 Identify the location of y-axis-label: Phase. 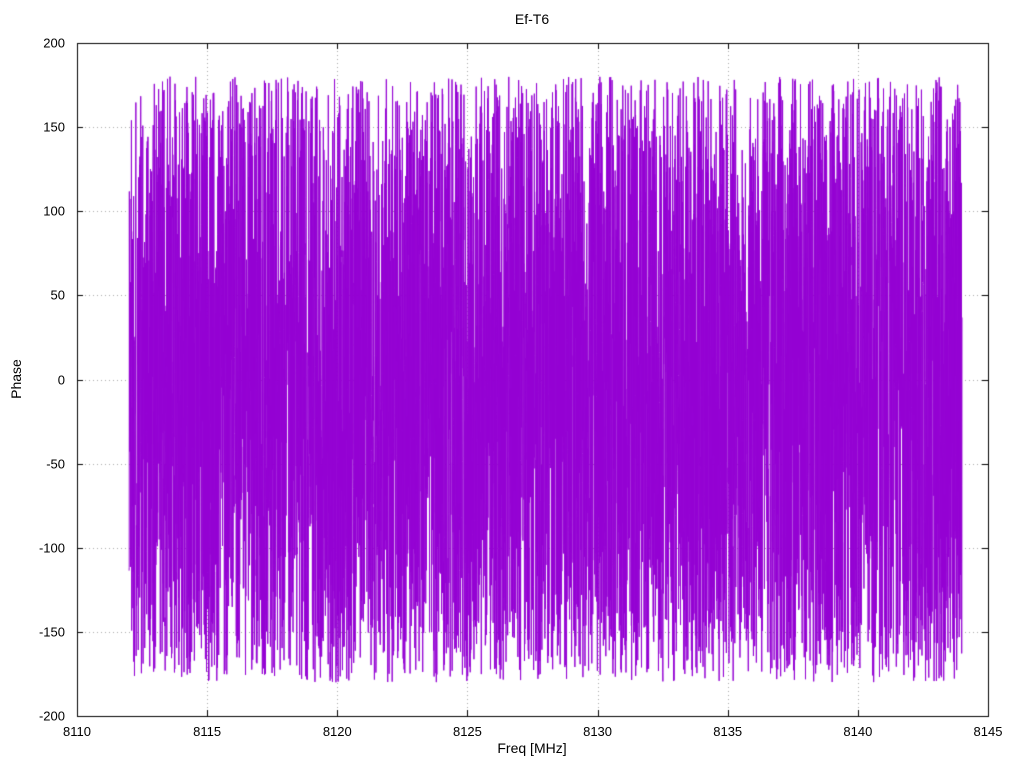
(16, 379).